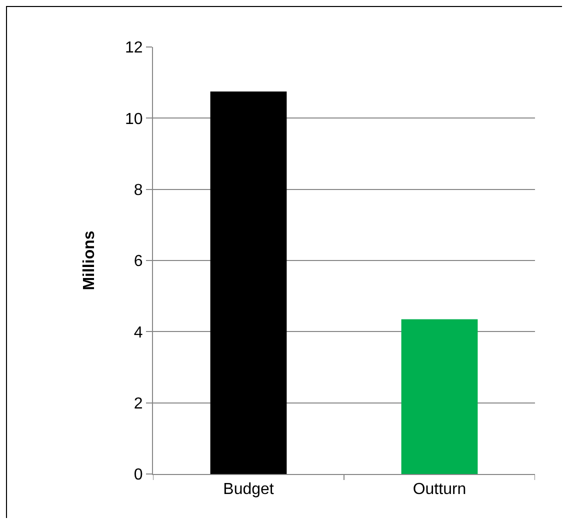 The height and width of the screenshot is (526, 570). Describe the element at coordinates (138, 403) in the screenshot. I see `y-tick-label: 2` at that location.